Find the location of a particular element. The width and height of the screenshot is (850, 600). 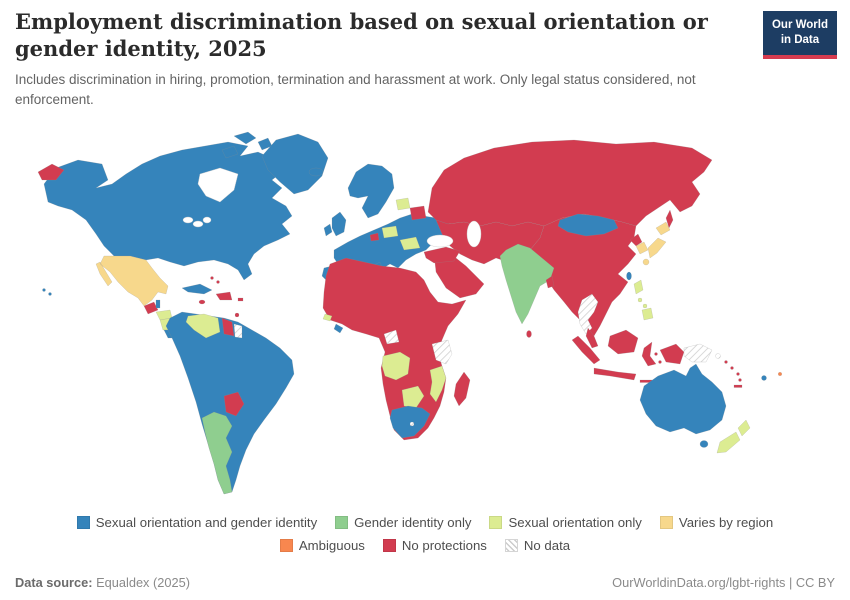

country-jamaica is located at coordinates (202, 302).